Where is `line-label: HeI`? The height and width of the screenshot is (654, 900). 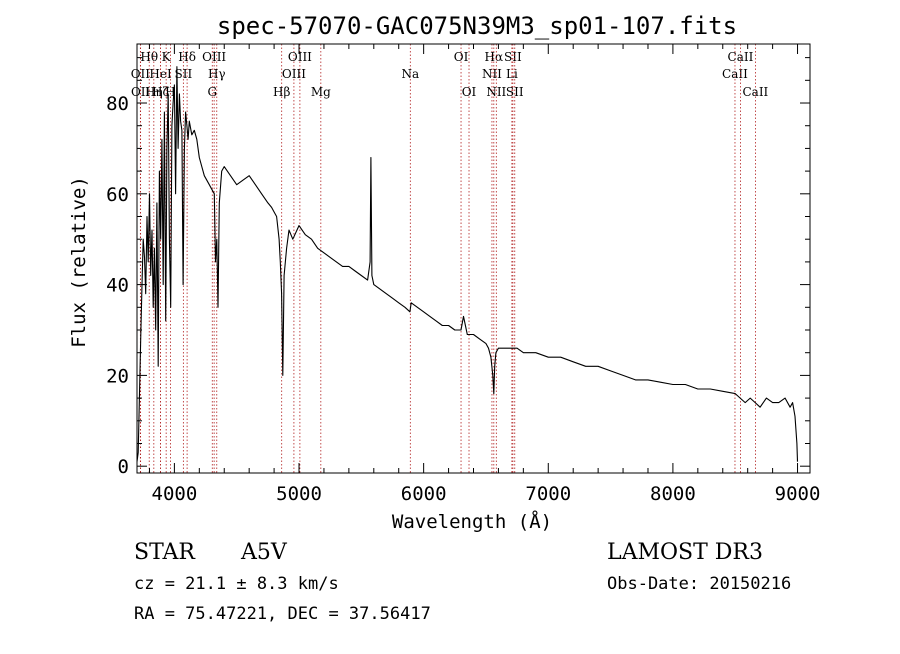
line-label: HeI is located at coordinates (160, 74).